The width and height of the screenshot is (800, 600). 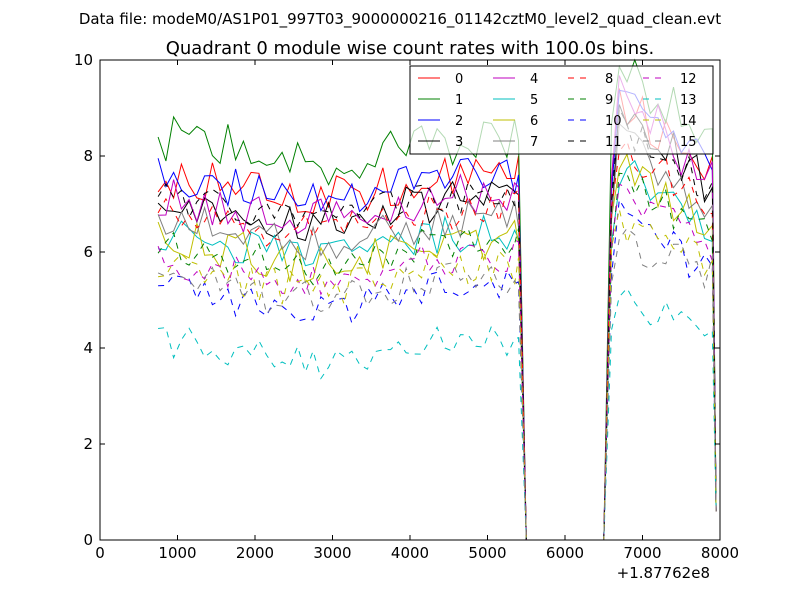 What do you see at coordinates (609, 100) in the screenshot?
I see `legend-label-9: 9` at bounding box center [609, 100].